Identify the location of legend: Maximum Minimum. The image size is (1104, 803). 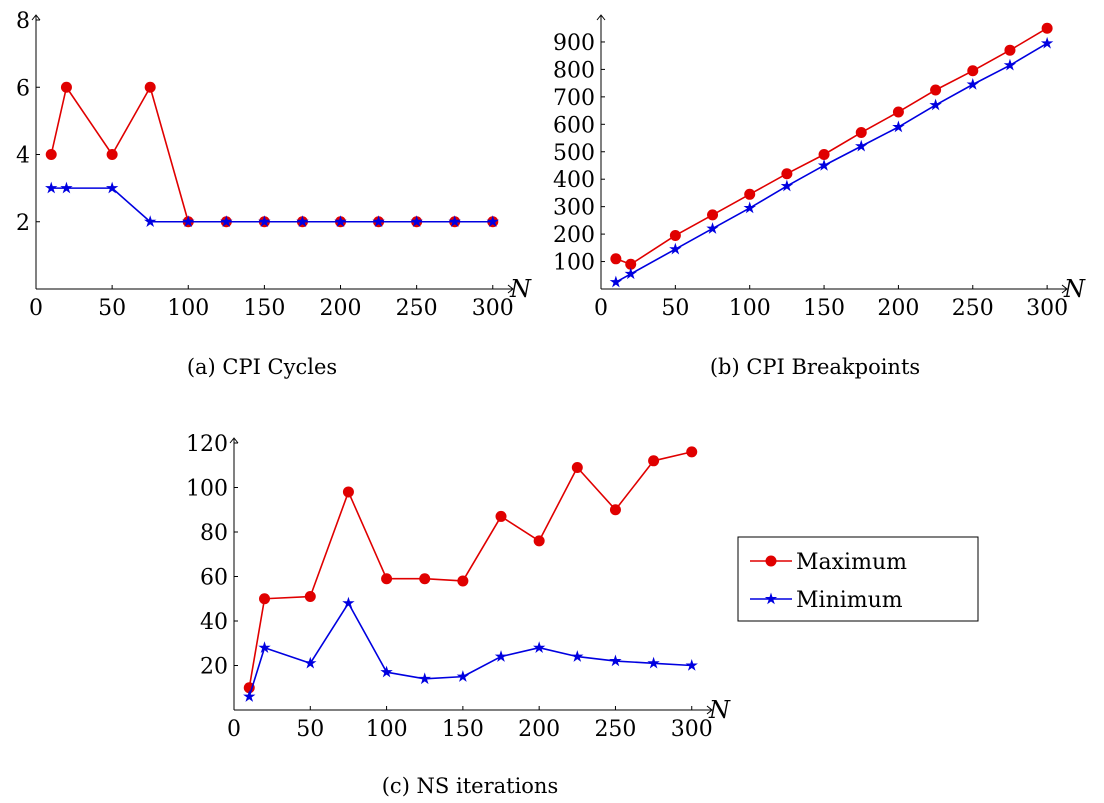
(858, 579).